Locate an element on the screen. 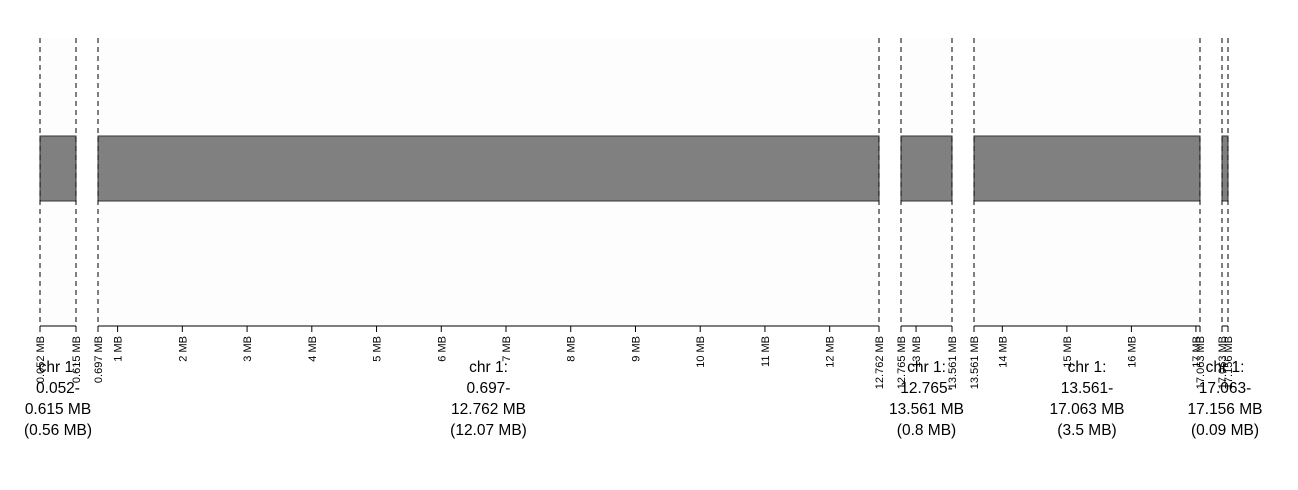  axis-tick-label: 13 MB is located at coordinates (917, 352).